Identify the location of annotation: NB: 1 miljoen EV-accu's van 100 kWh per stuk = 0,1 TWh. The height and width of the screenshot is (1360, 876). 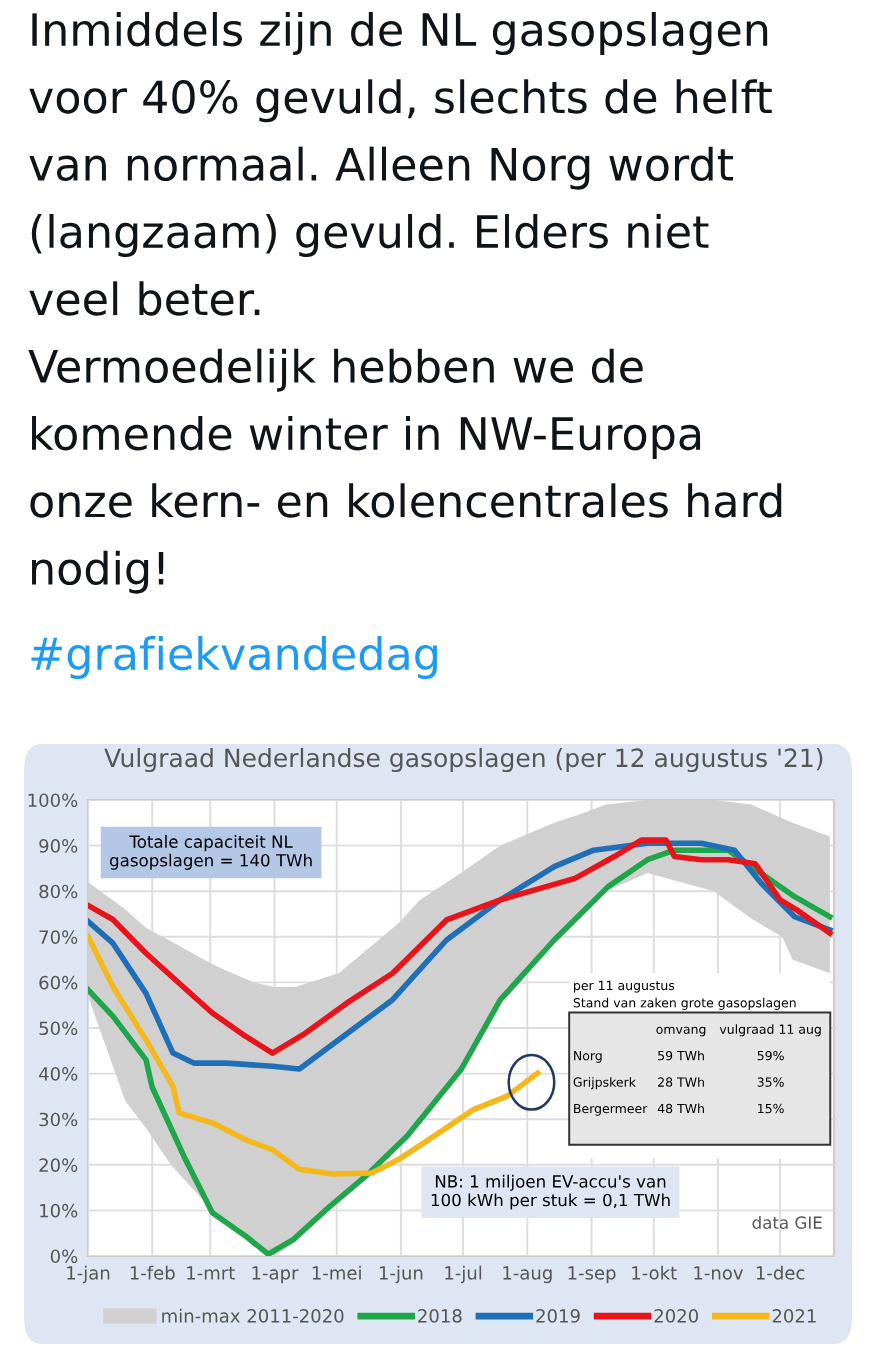
(550, 1192).